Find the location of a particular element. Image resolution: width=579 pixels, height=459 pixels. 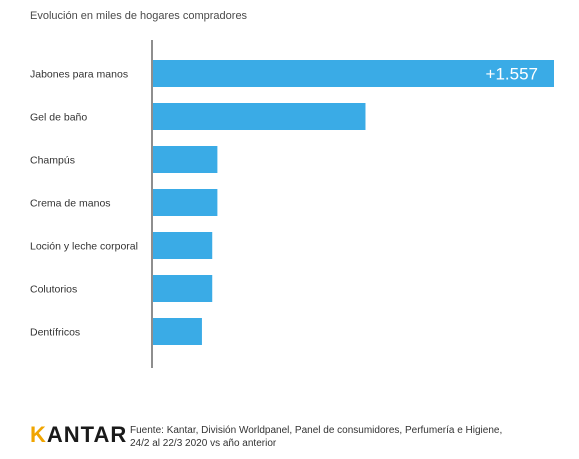

category-label-1: Jabones para manos is located at coordinates (79, 75).